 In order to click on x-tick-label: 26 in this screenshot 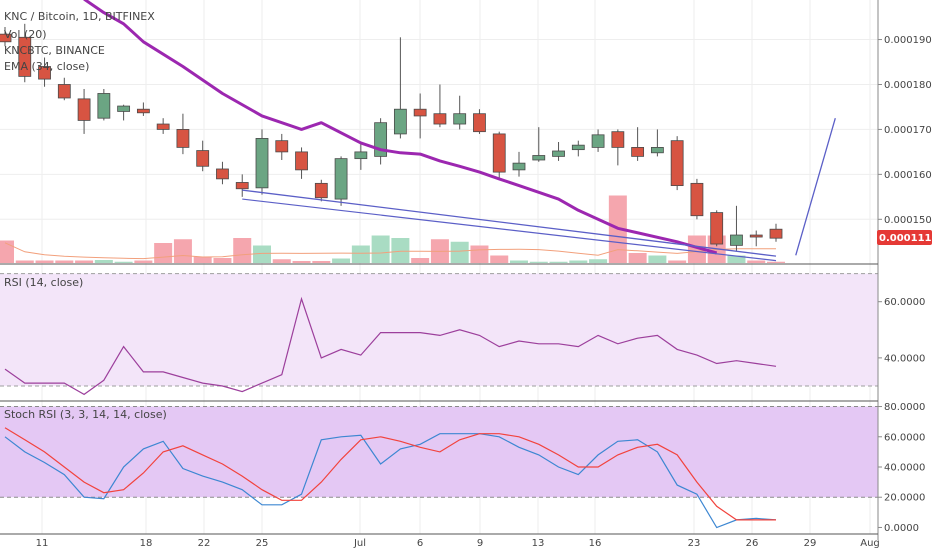, I will do `click(752, 543)`.